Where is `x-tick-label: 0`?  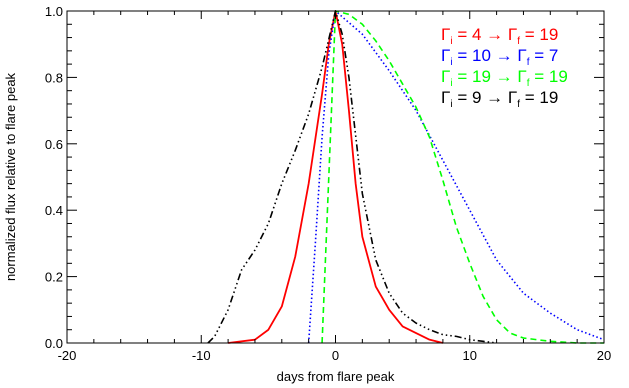
x-tick-label: 0 is located at coordinates (335, 355).